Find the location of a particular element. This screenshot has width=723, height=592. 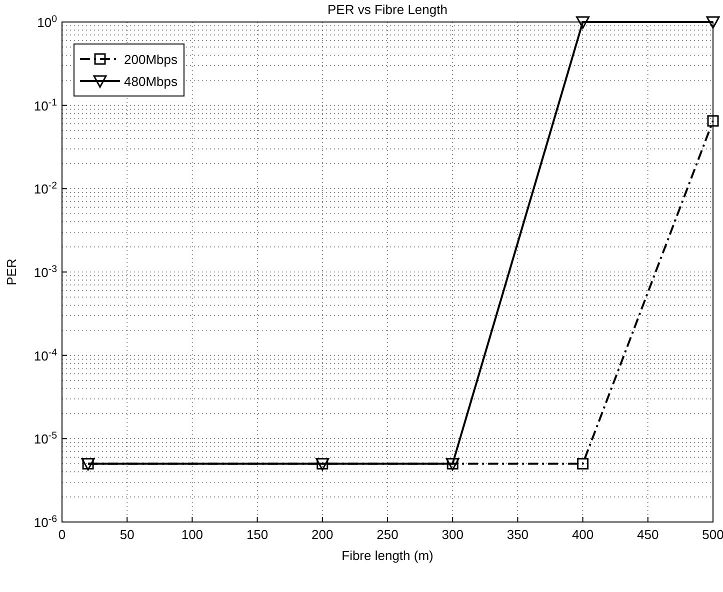

x-tick-label: 300 is located at coordinates (453, 534).